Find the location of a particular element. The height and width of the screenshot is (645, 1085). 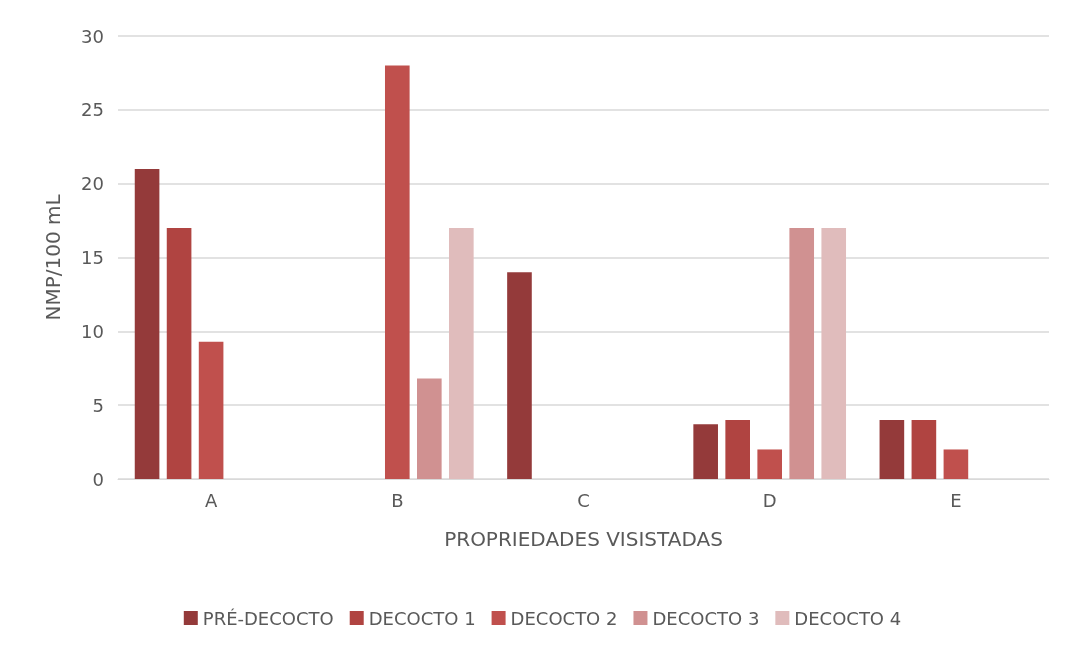

legend-label: DECOCTO 2 is located at coordinates (564, 618).